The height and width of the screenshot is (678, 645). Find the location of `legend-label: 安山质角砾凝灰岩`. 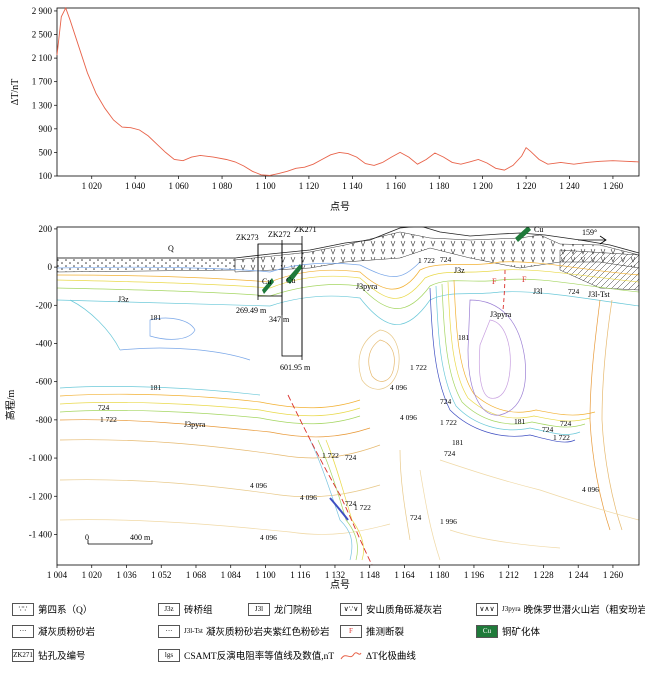

legend-label: 安山质角砾凝灰岩 is located at coordinates (404, 611).